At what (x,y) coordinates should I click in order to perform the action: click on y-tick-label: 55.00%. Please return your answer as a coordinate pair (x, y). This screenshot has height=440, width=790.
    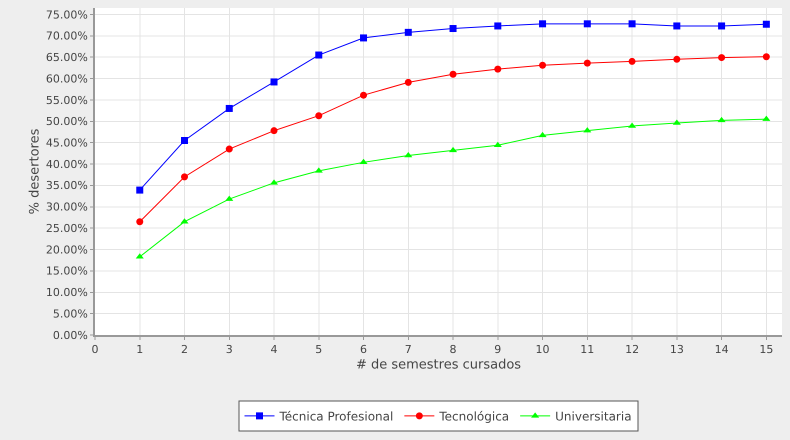
    Looking at the image, I should click on (67, 100).